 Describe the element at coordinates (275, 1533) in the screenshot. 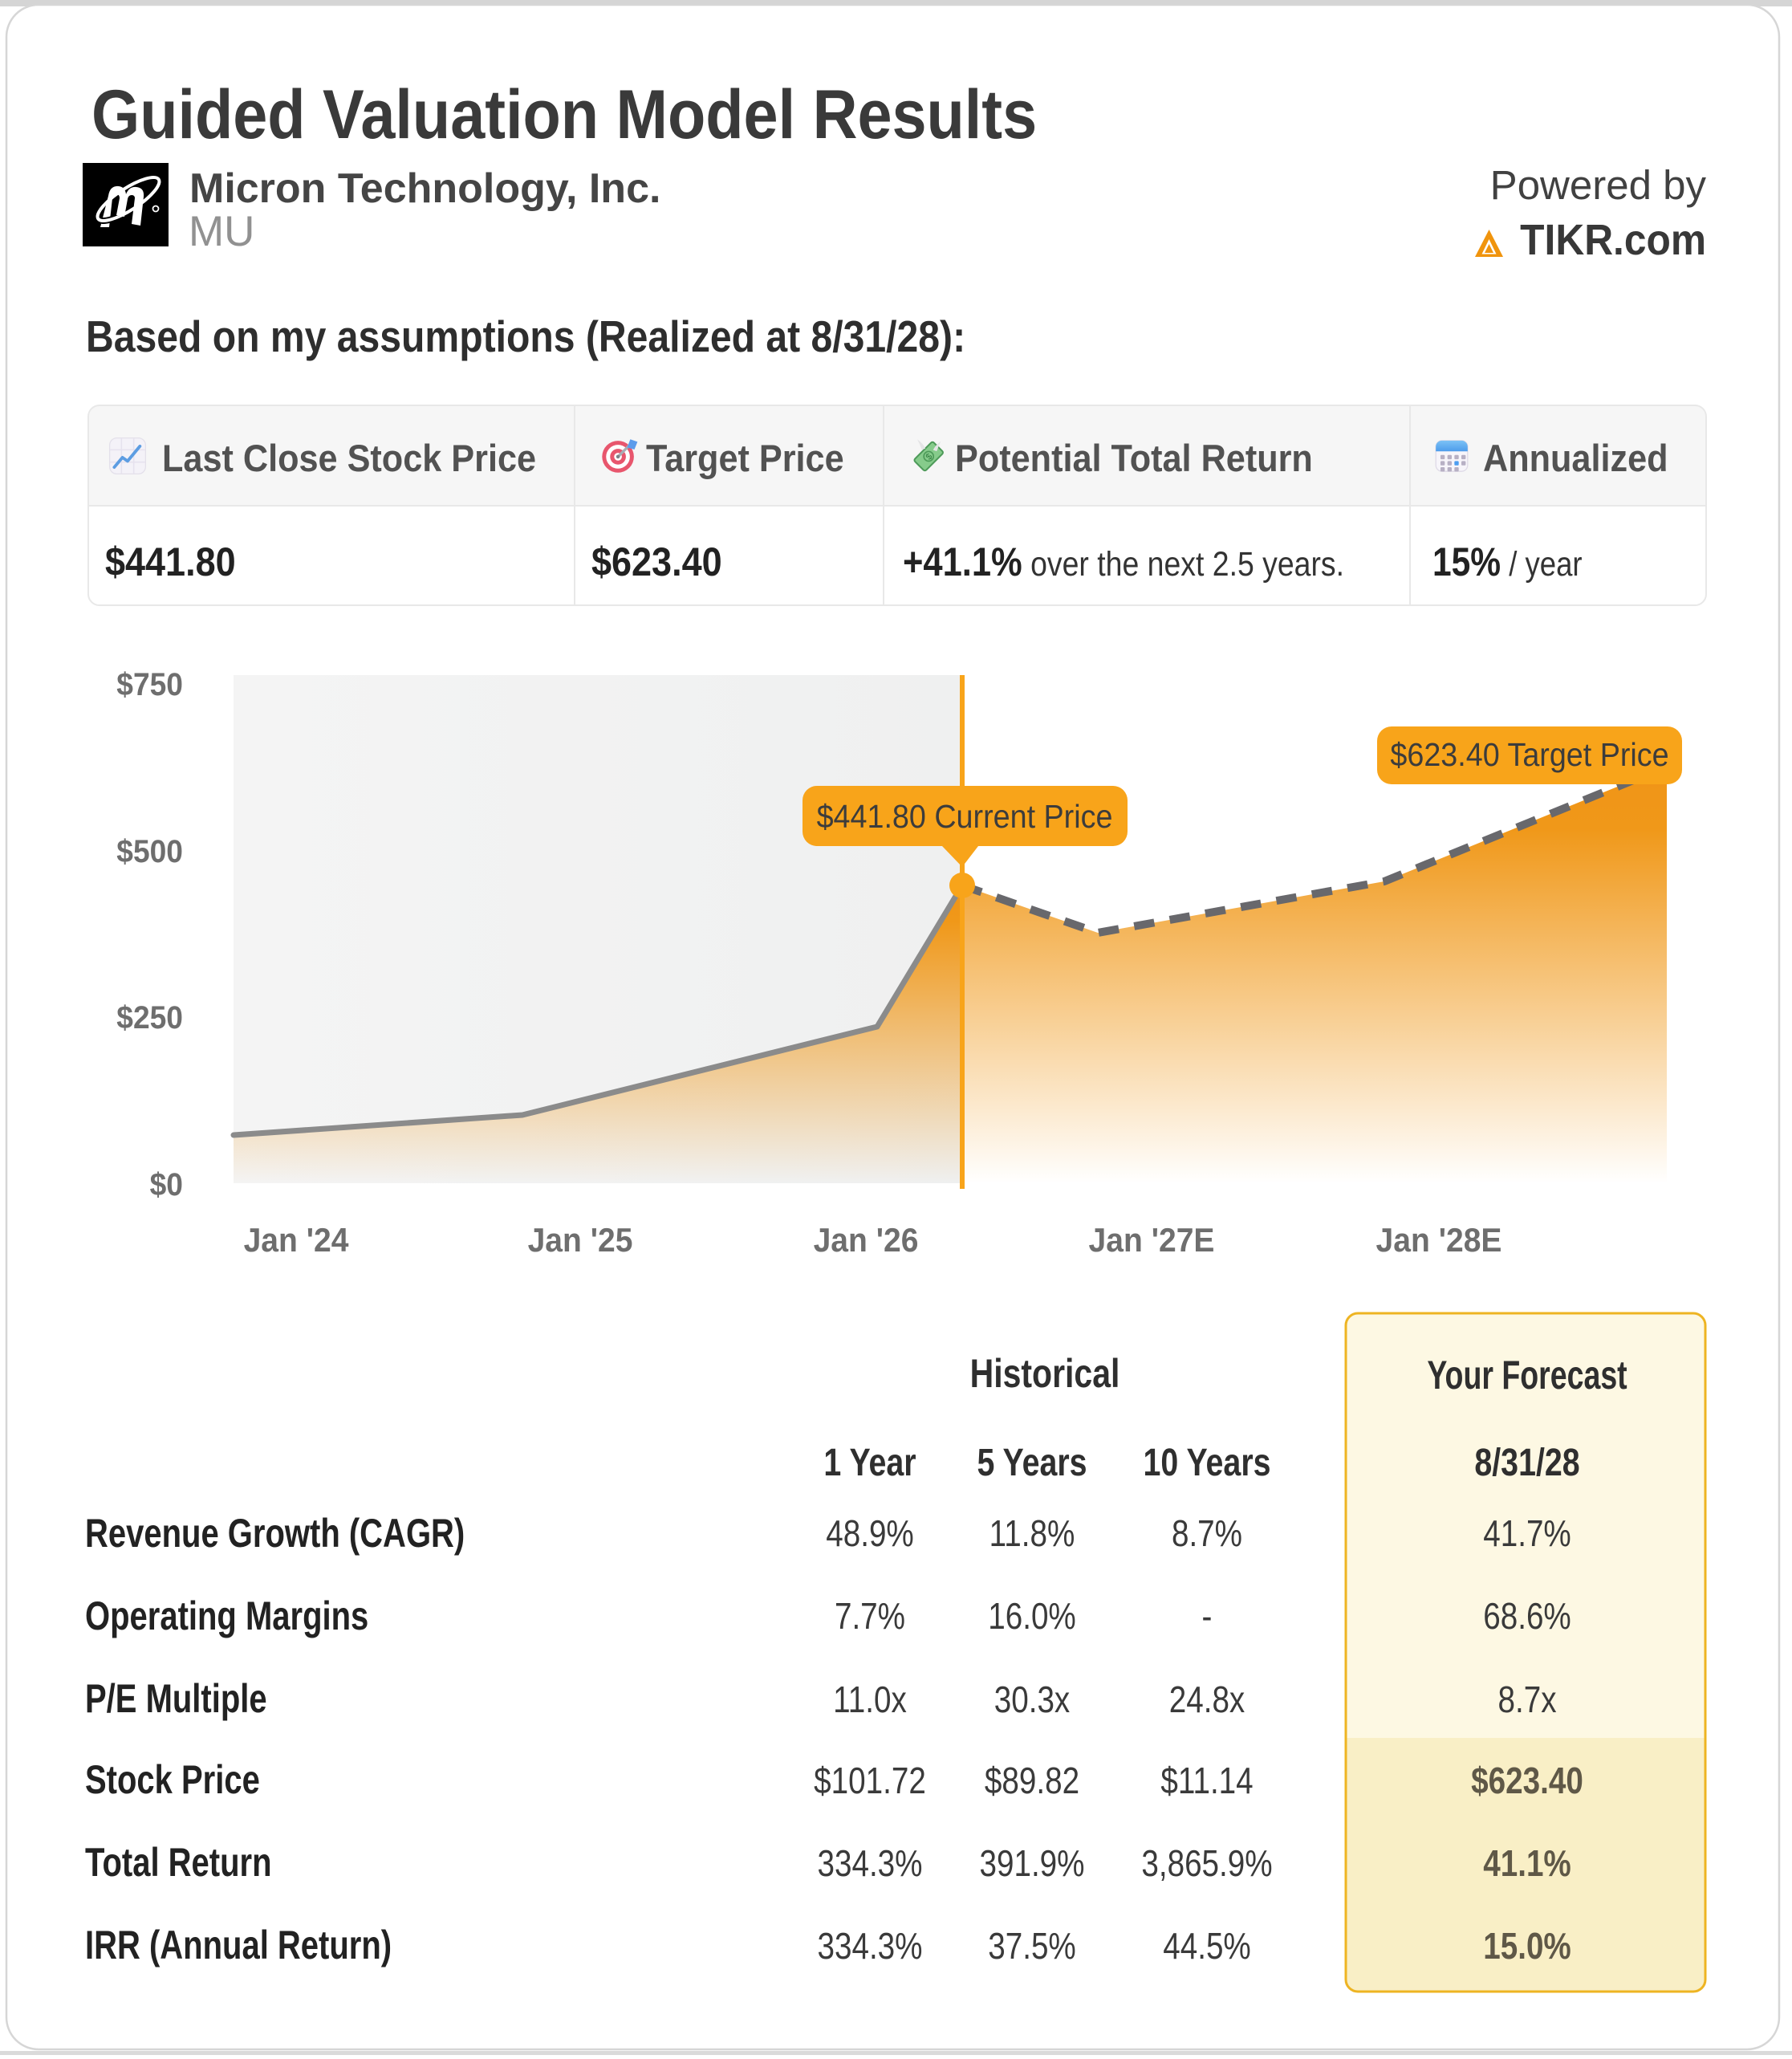

I see `svg-text: Revenue Growth (CAGR)` at that location.